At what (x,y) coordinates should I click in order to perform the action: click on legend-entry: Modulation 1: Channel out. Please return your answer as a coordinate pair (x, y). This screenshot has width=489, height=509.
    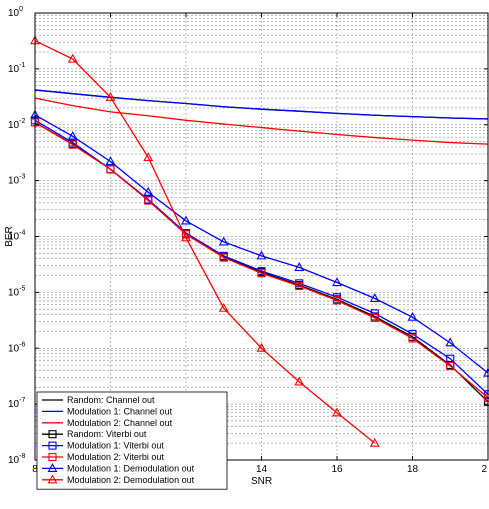
    Looking at the image, I should click on (107, 411).